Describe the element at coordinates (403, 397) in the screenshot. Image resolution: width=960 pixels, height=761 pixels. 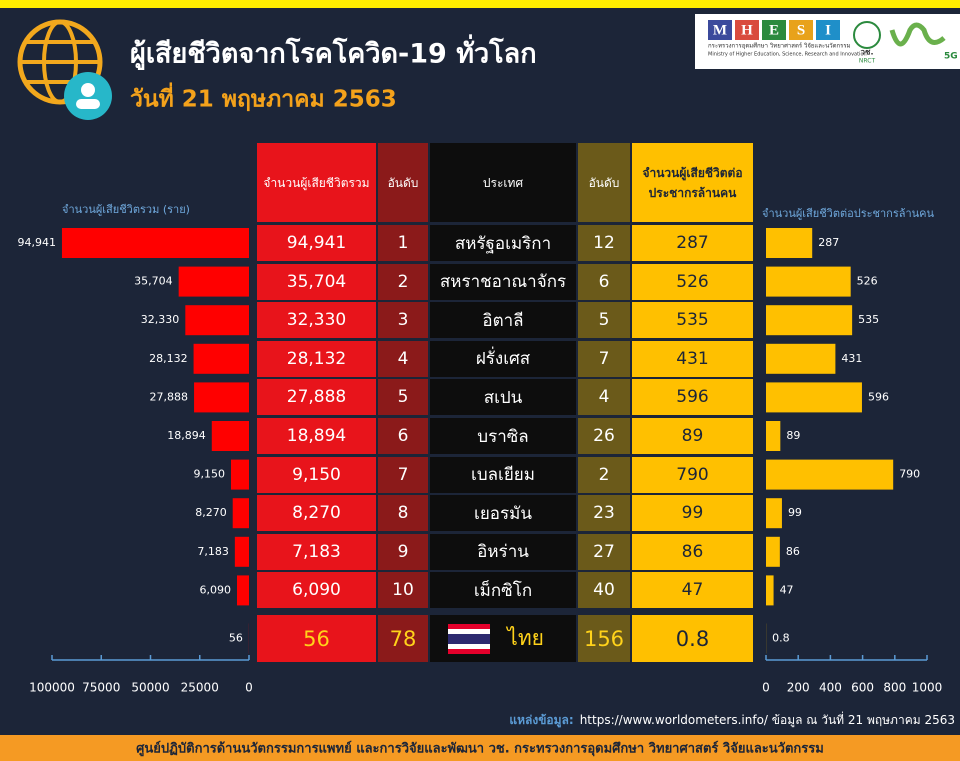
I see `table-cell: 5` at that location.